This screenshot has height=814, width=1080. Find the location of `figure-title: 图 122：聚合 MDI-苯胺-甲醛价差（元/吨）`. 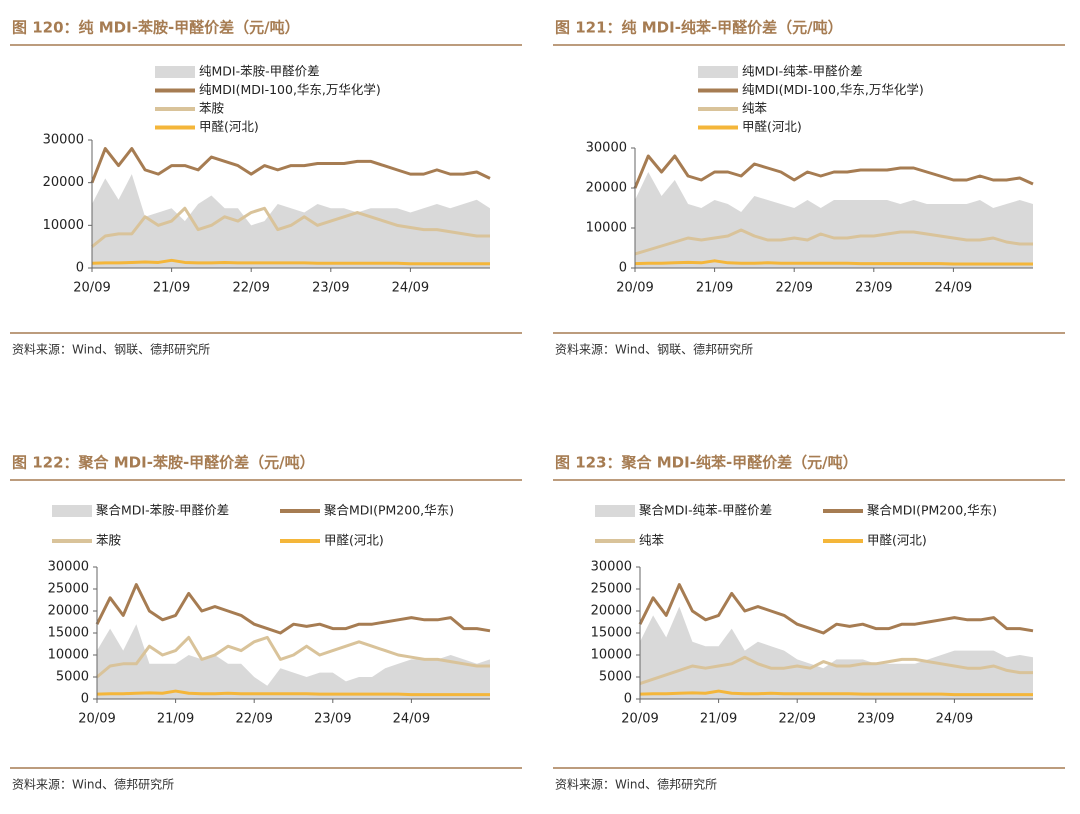

figure-title: 图 122：聚合 MDI-苯胺-甲醛价差（元/吨） is located at coordinates (163, 463).